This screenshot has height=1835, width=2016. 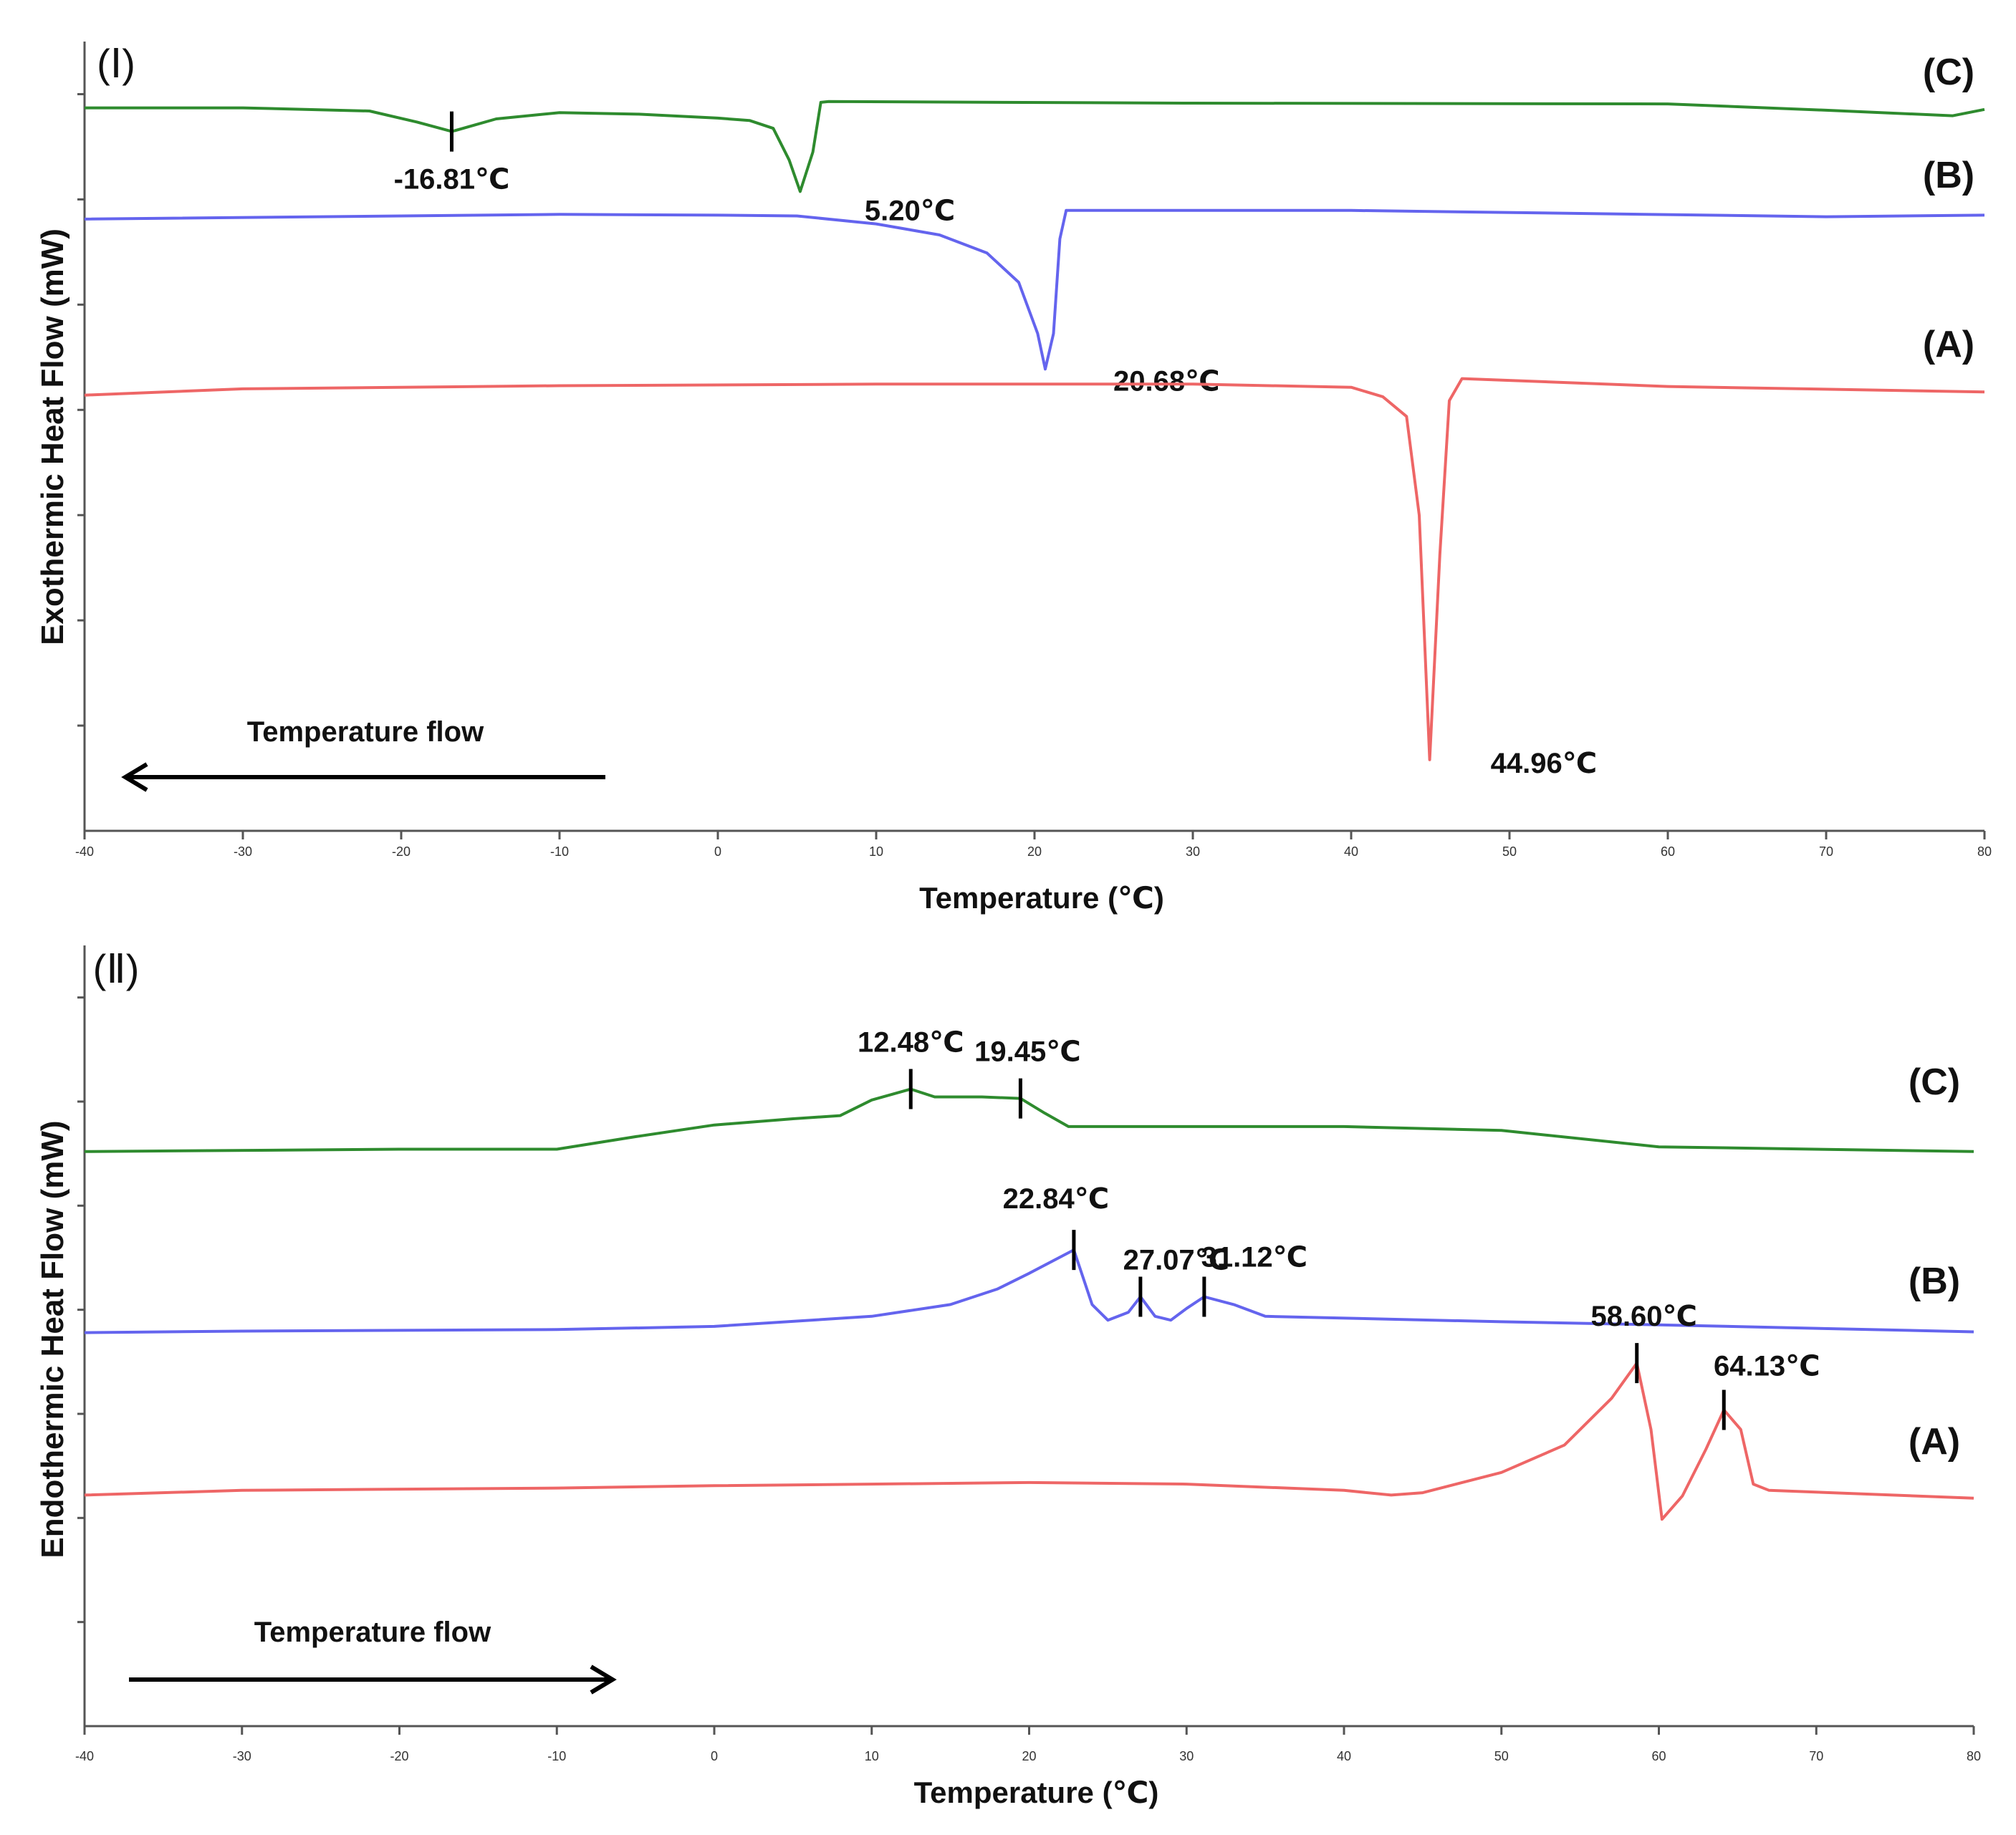 I want to click on peak-label: 64.13℃, so click(x=1767, y=1366).